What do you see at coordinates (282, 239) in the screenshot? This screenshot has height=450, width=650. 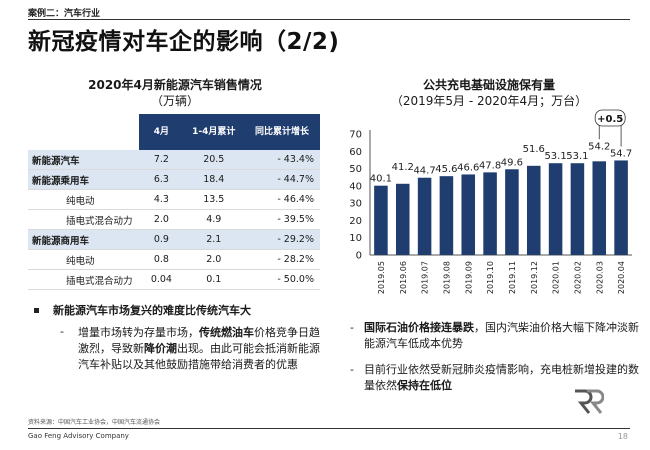 I see `cell-yoy: - 29.2%` at bounding box center [282, 239].